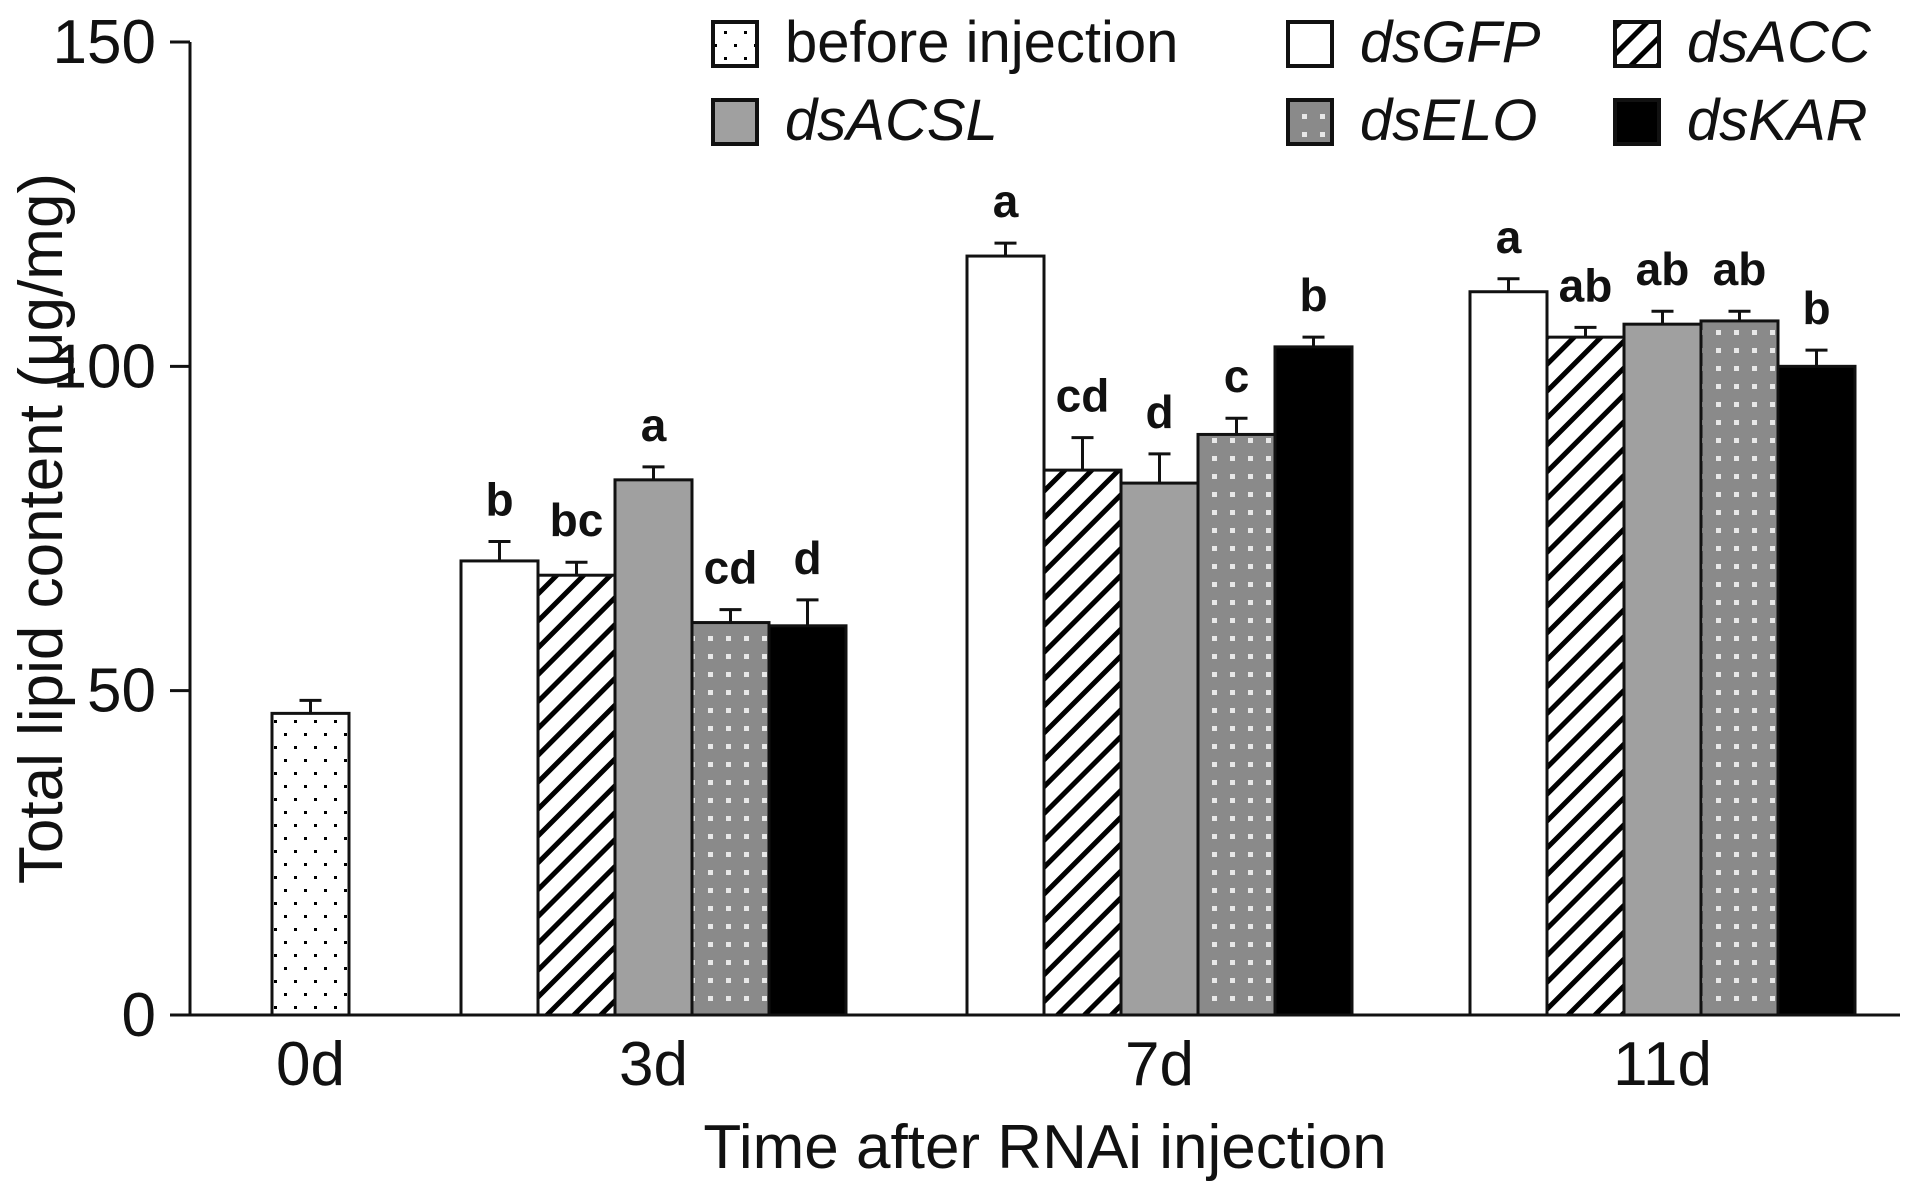 The width and height of the screenshot is (1909, 1196). Describe the element at coordinates (653, 747) in the screenshot. I see `bar-dsacsl-3d` at that location.